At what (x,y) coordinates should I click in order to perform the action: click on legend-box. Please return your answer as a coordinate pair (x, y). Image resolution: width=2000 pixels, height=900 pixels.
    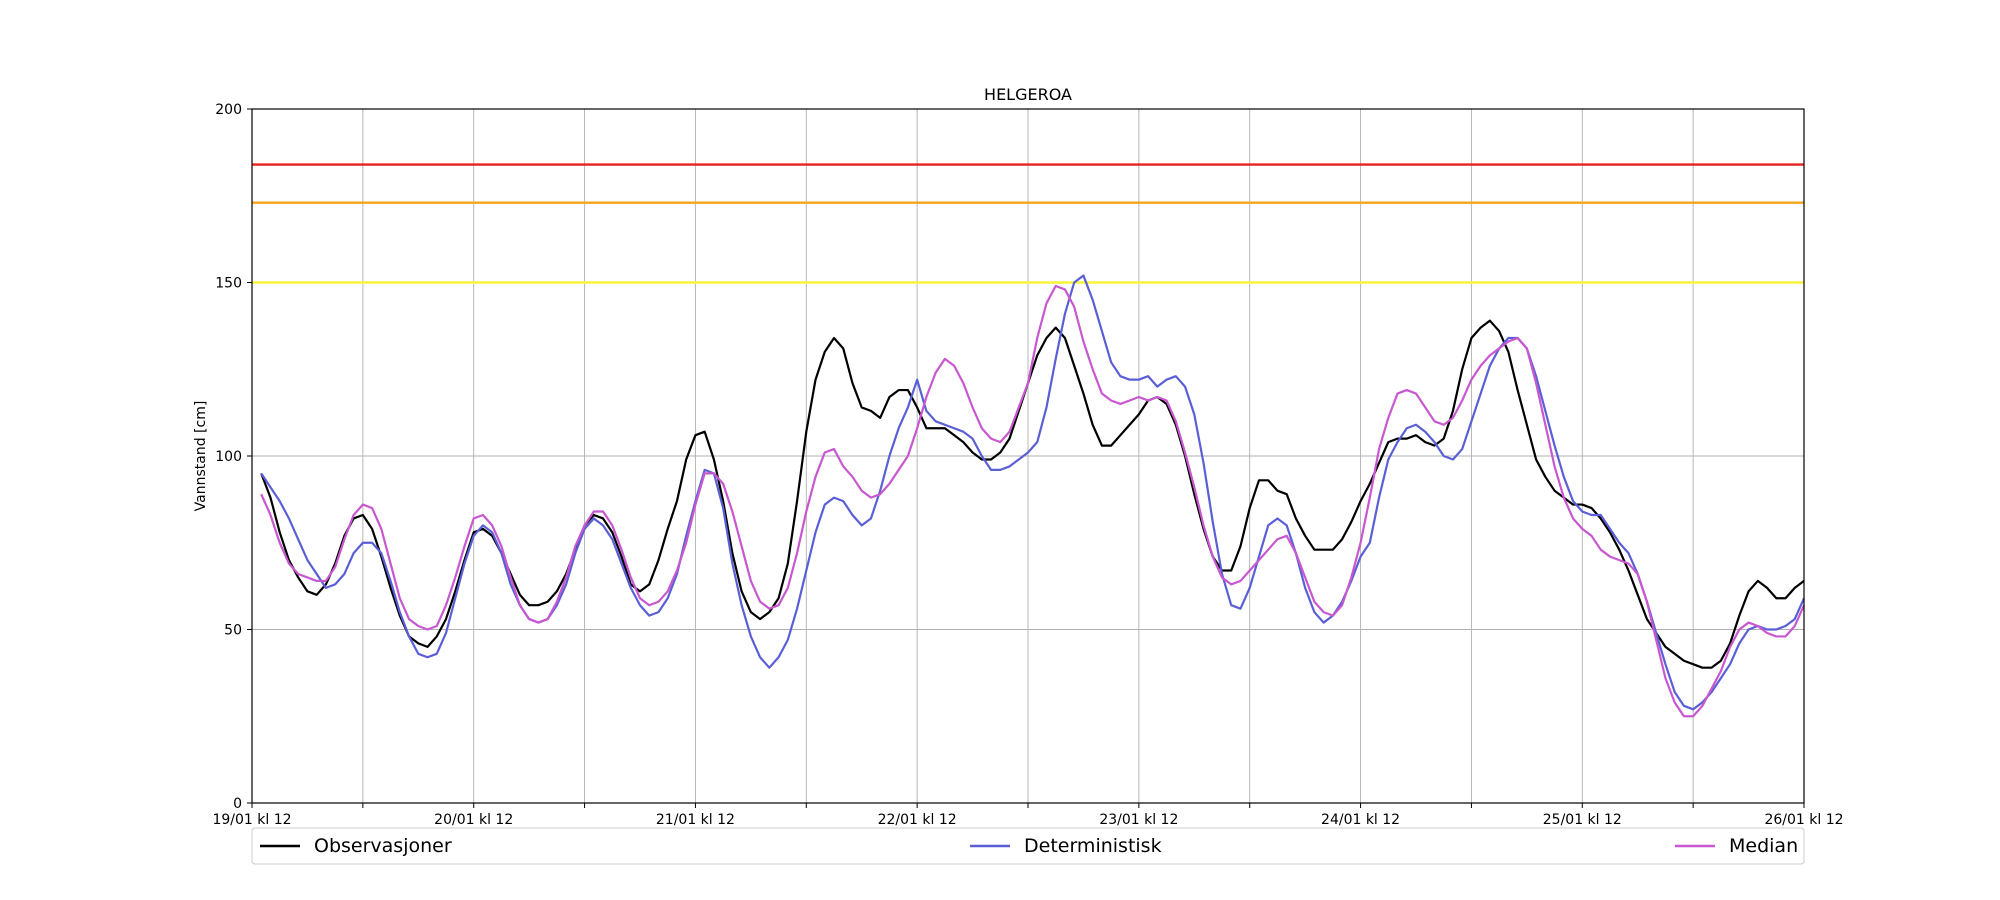
    Looking at the image, I should click on (1028, 846).